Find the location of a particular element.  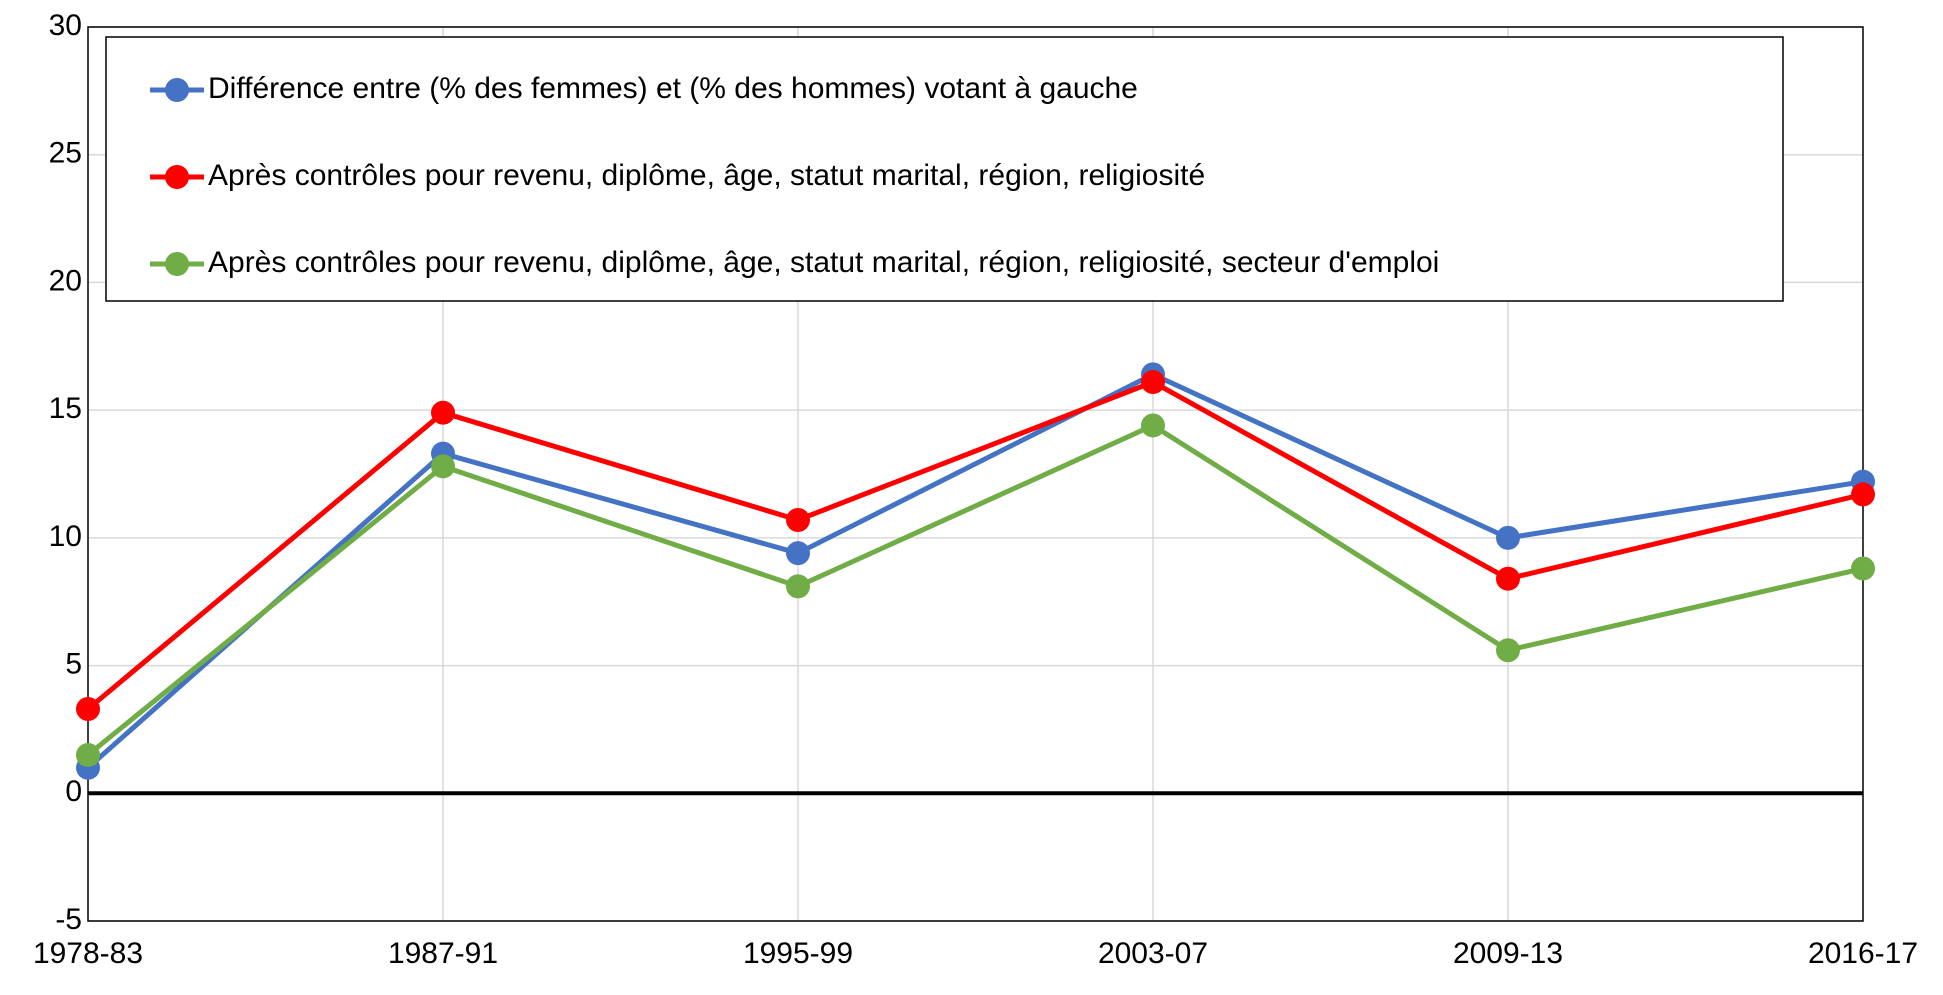

y-tick-label: 30 is located at coordinates (65, 25).